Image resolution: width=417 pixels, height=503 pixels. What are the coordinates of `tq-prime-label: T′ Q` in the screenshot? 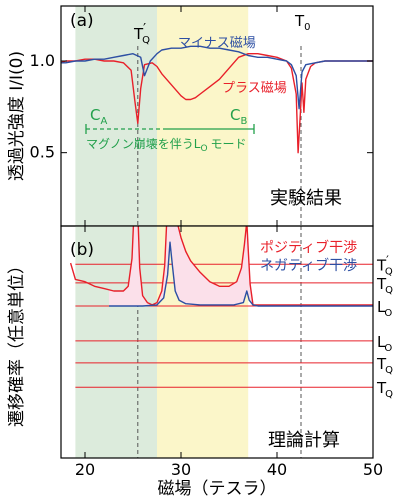 It's located at (141, 34).